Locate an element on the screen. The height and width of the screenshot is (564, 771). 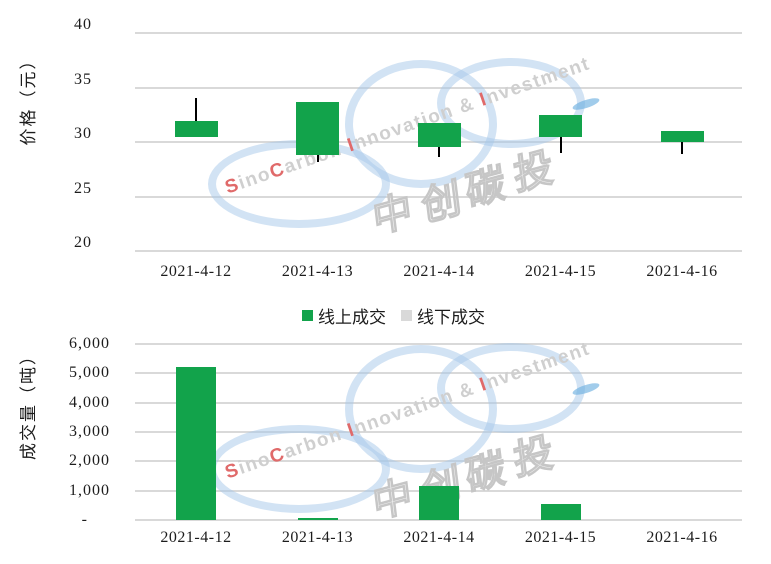
legend-item-online: 线上成交 is located at coordinates (344, 315).